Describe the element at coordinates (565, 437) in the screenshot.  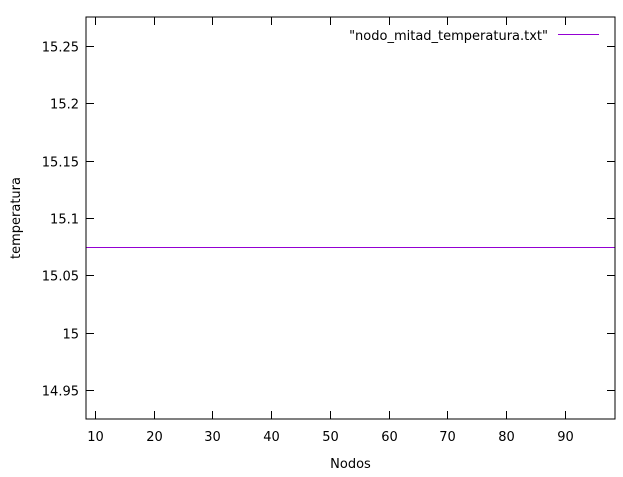
I see `x-tick-label: 90` at that location.